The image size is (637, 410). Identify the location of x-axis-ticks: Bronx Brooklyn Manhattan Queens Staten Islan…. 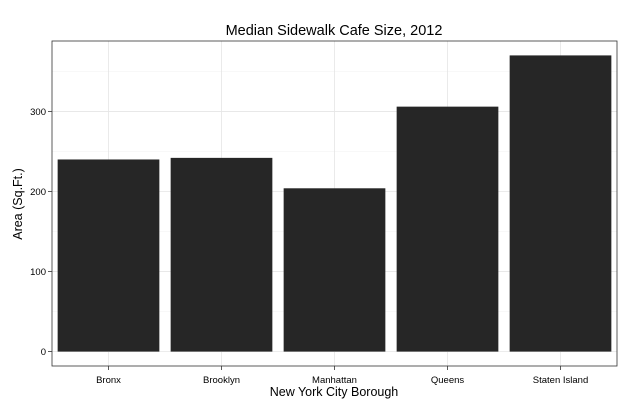
(342, 376).